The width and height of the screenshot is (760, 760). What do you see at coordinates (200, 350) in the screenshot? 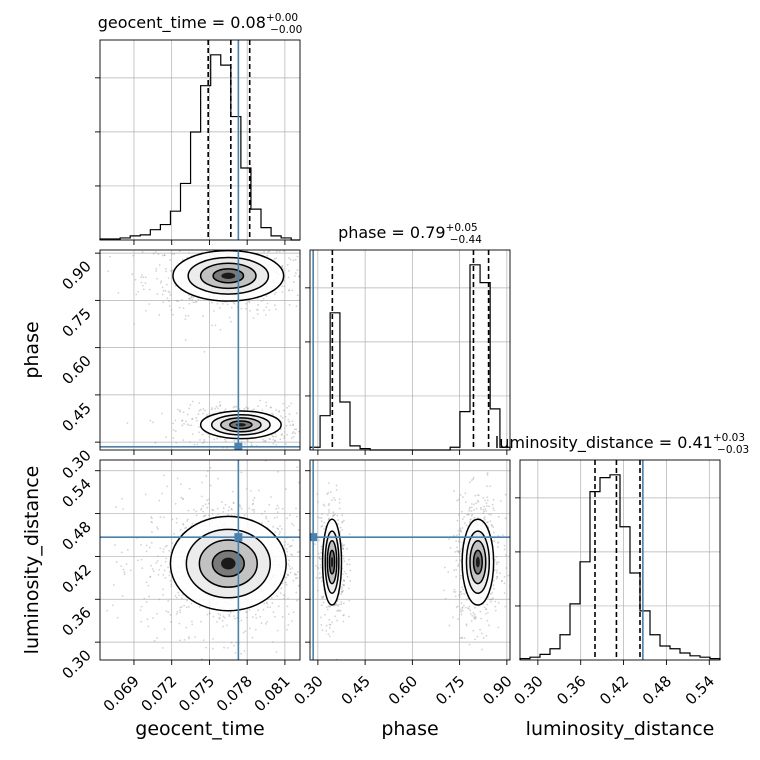
I see `panel-frame` at bounding box center [200, 350].